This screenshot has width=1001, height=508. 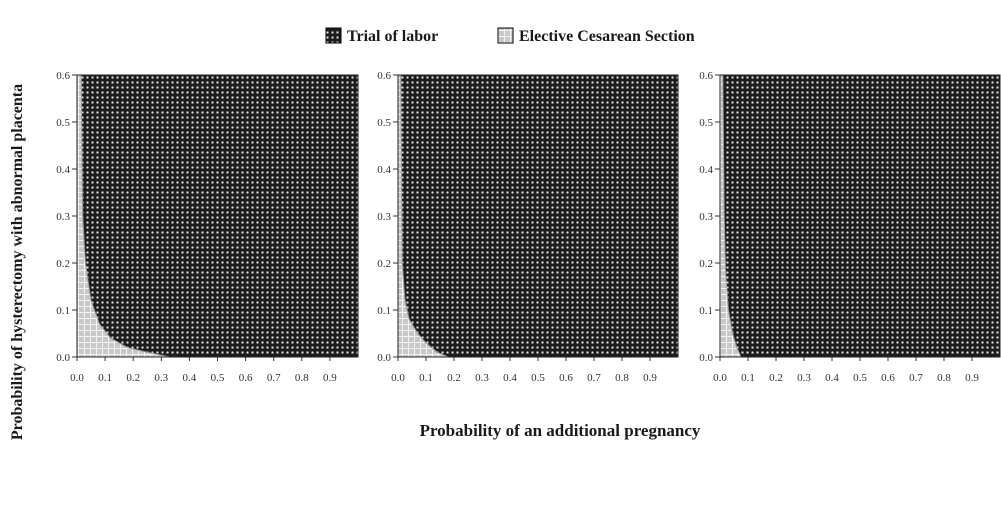 I want to click on legend-item-trial-of-labor: Trial of labor, so click(x=381, y=36).